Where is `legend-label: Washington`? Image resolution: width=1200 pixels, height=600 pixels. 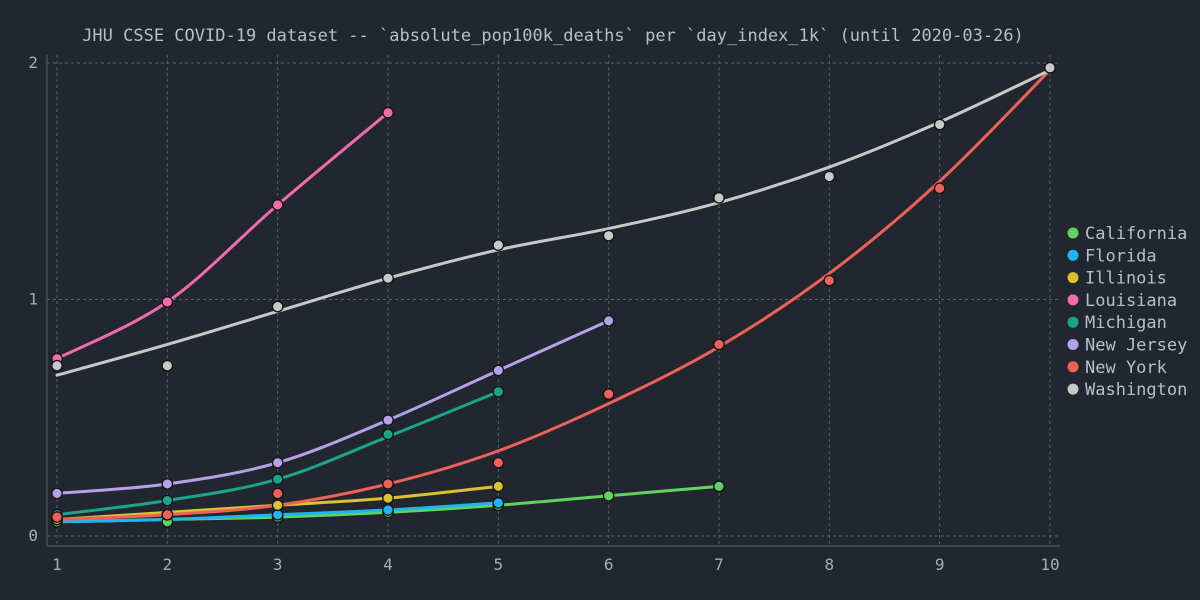
legend-label: Washington is located at coordinates (1136, 390).